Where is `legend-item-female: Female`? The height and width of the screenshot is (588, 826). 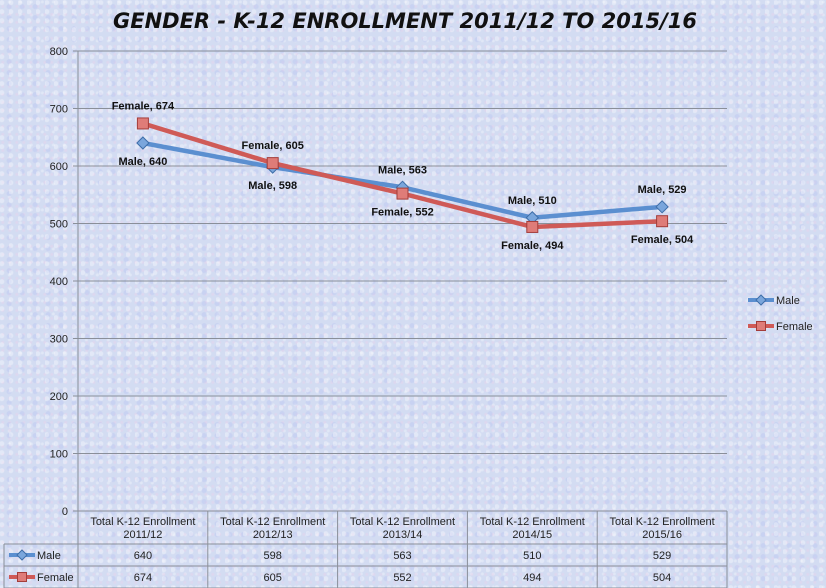
legend-item-female: Female is located at coordinates (780, 327).